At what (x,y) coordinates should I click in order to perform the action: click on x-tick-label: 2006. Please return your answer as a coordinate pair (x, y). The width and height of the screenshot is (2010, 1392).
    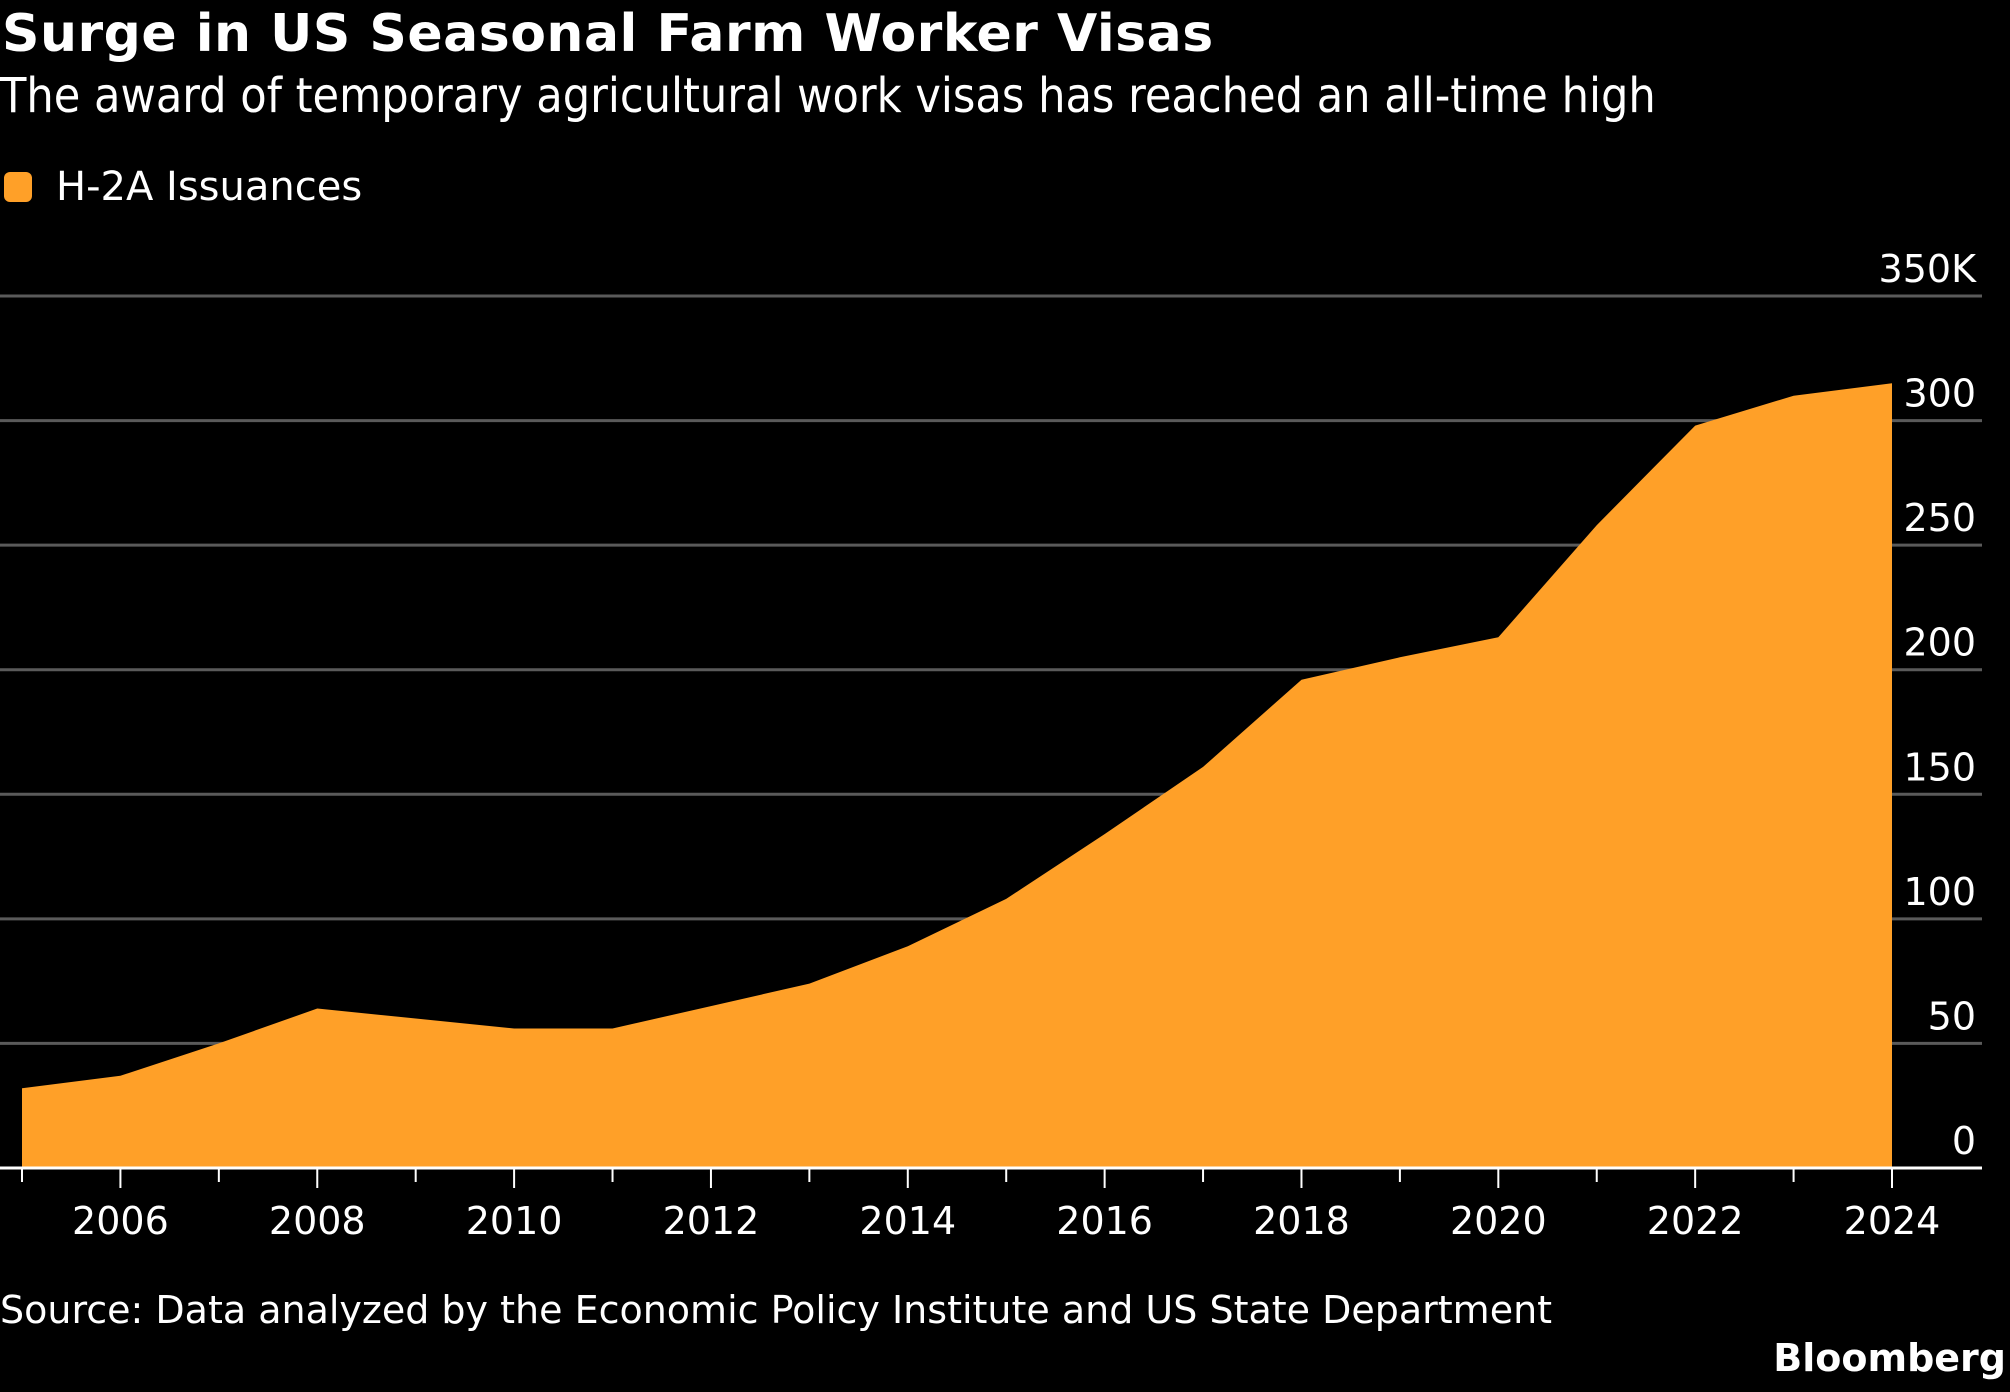
    Looking at the image, I should click on (120, 1221).